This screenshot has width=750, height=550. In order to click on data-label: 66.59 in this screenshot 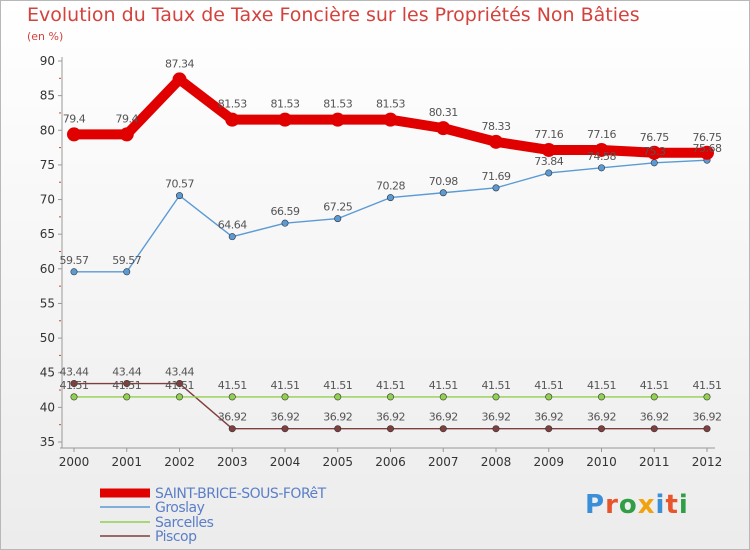, I will do `click(285, 211)`.